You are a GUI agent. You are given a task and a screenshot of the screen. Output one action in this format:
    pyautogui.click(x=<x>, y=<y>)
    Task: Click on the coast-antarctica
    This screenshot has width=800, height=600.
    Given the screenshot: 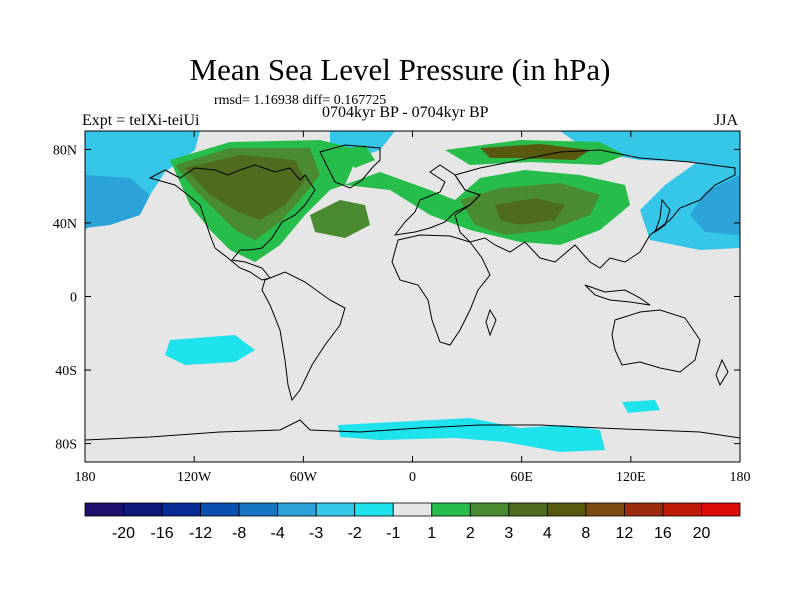 What is the action you would take?
    pyautogui.click(x=412, y=430)
    